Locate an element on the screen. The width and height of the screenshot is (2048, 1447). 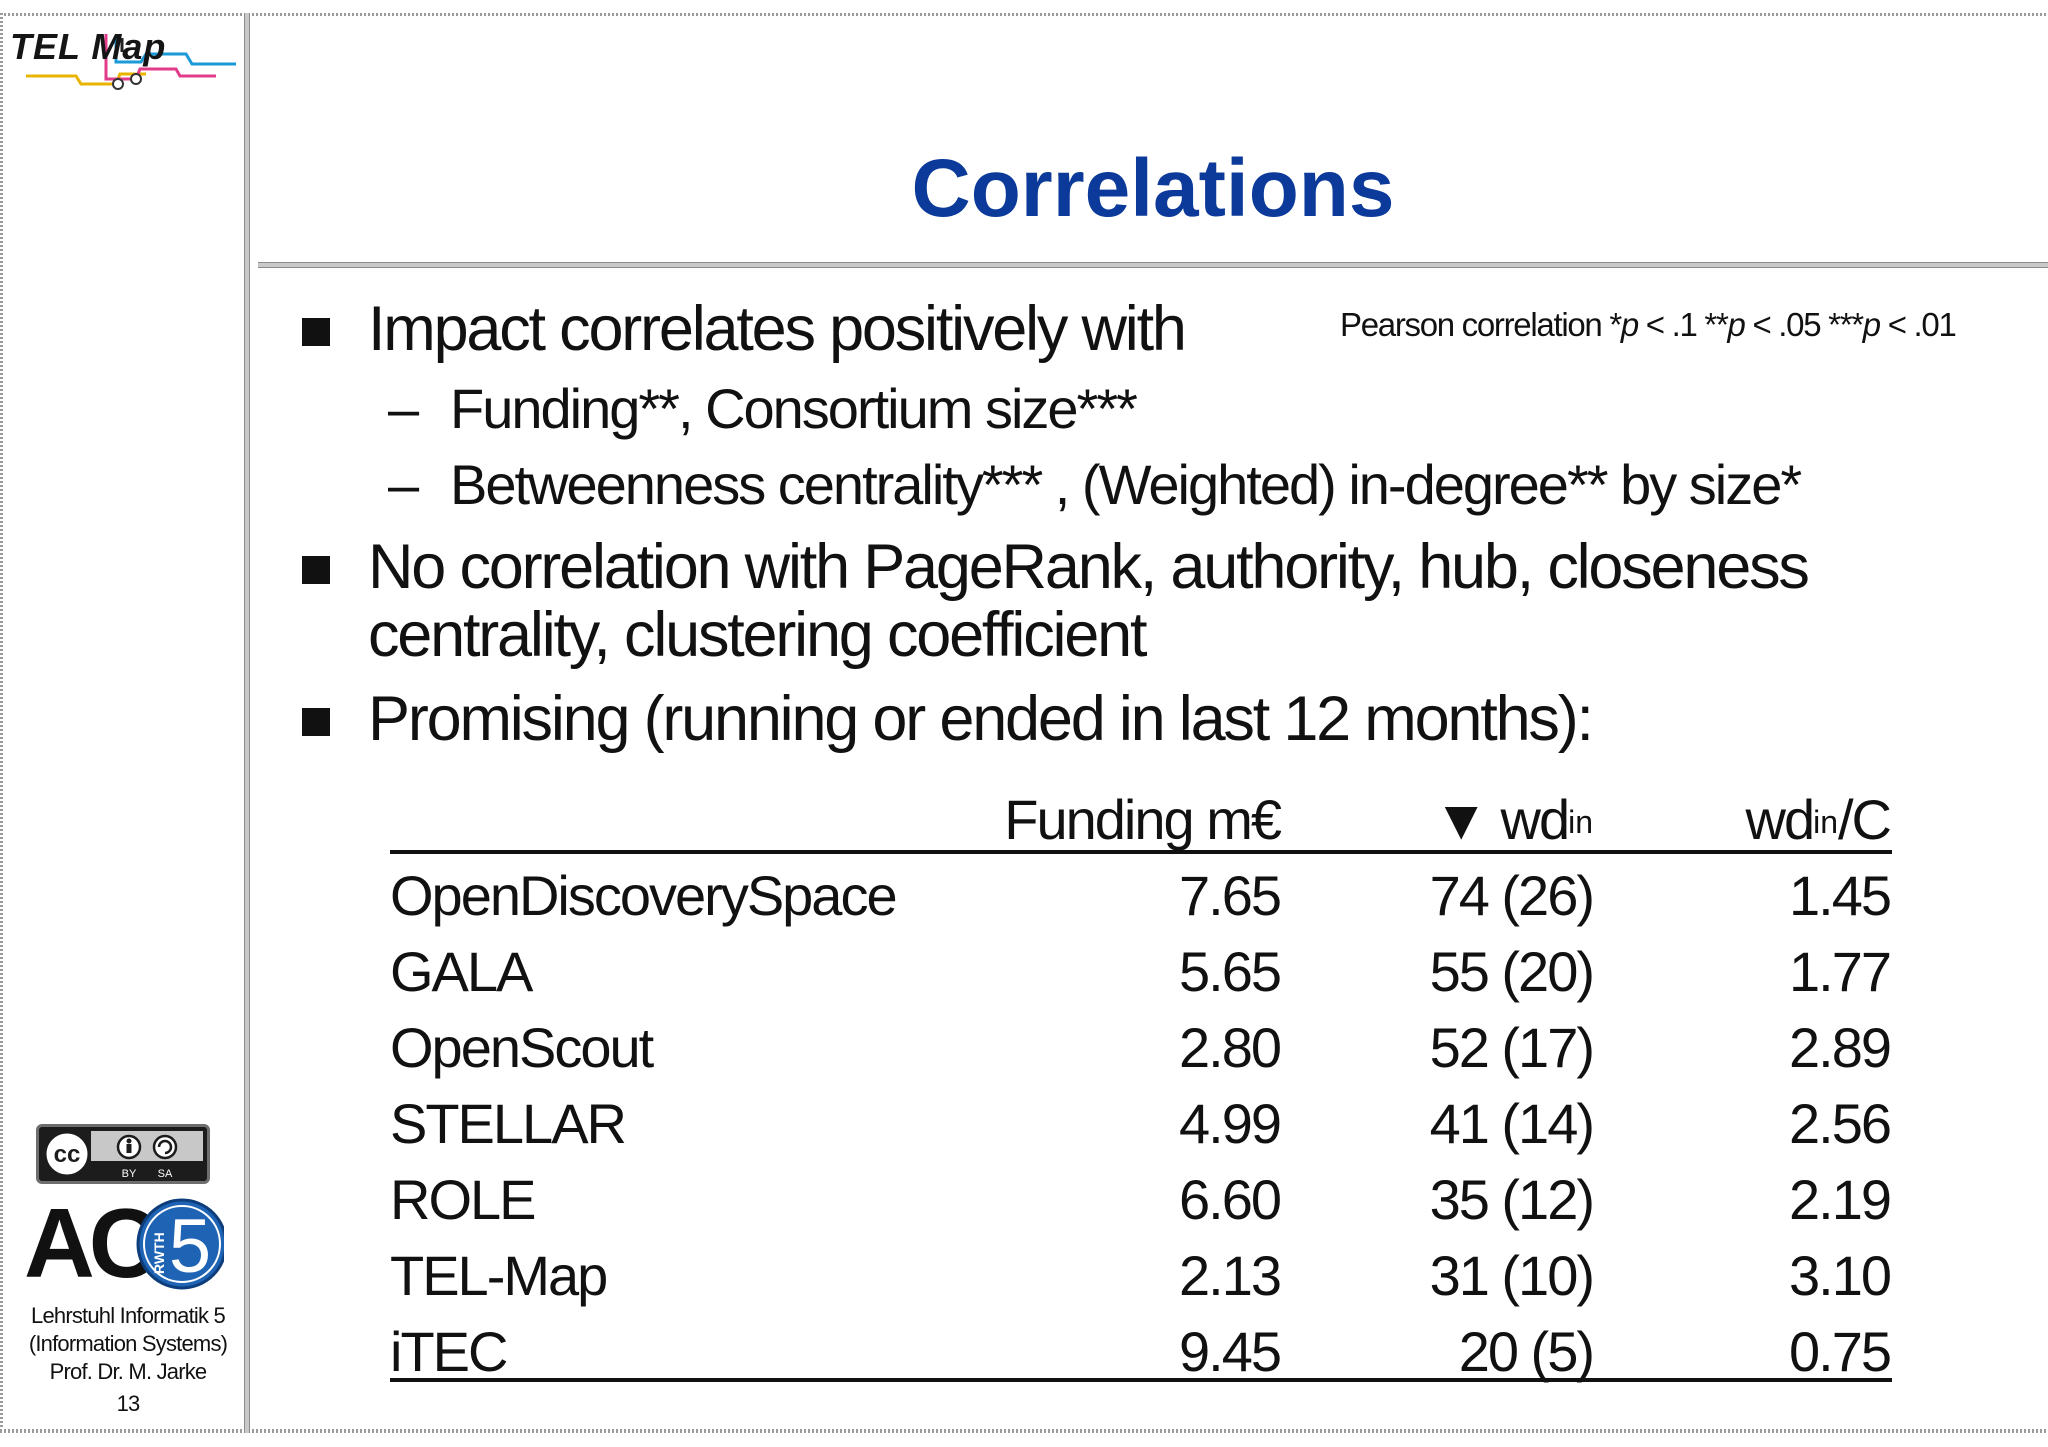
cell-funding: 2.80 is located at coordinates (1230, 1047).